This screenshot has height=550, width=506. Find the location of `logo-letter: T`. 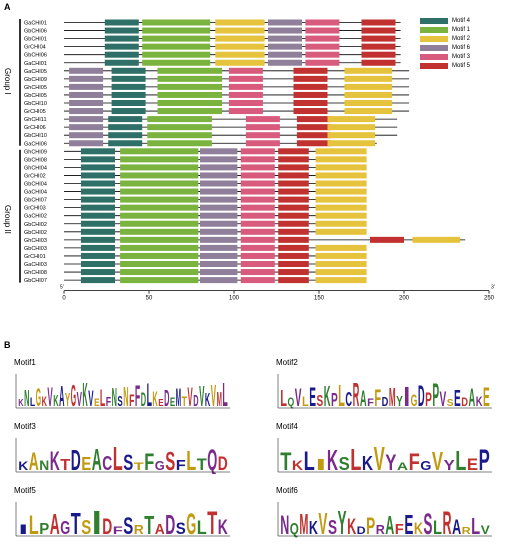

logo-letter: T is located at coordinates (212, 521).